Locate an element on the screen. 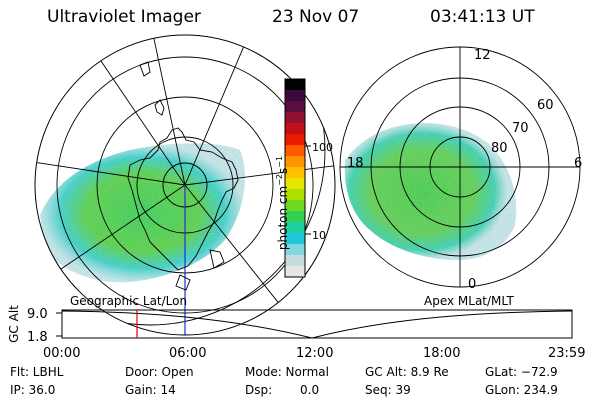 The image size is (600, 400). altitude-curve is located at coordinates (317, 324).